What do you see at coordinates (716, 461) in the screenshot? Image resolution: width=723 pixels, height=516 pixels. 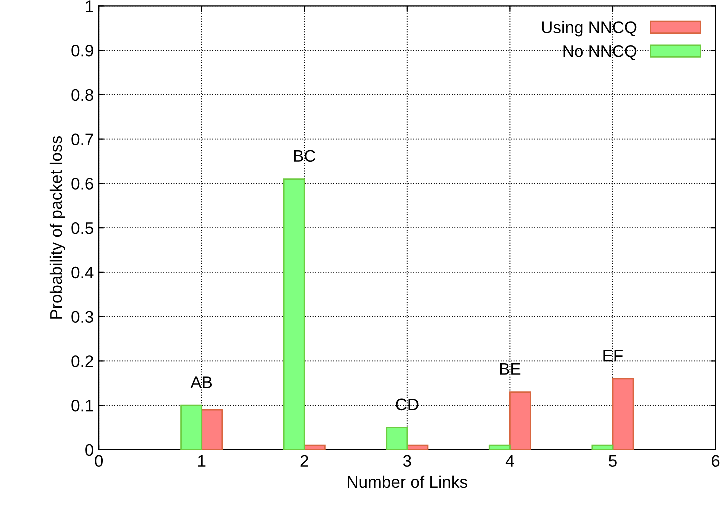 I see `x-tick-label: 6` at bounding box center [716, 461].